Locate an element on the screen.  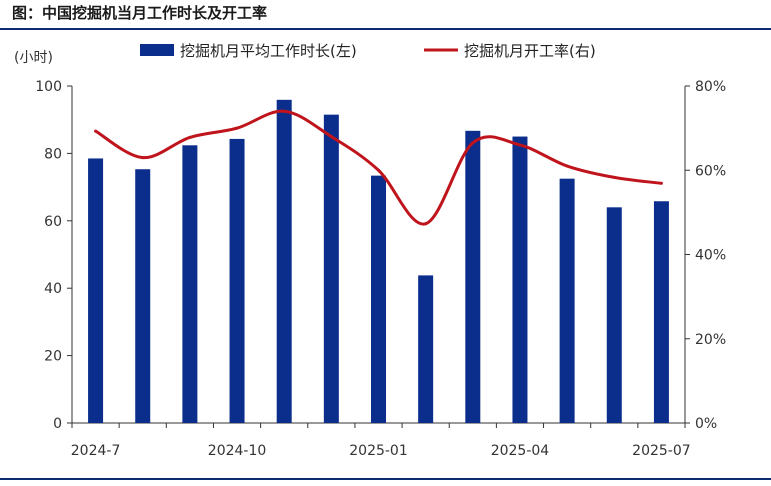
left-tick-label: 20 is located at coordinates (53, 357).